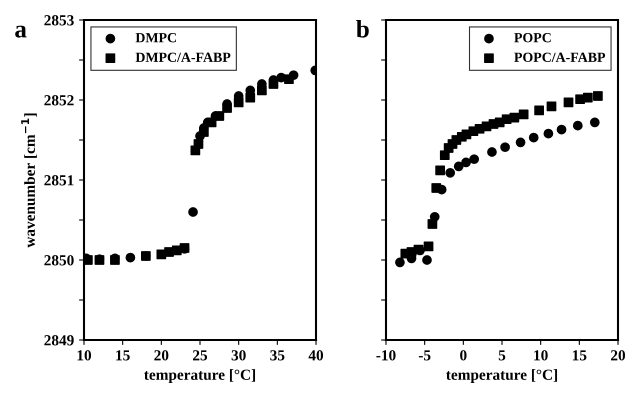 The image size is (634, 400). What do you see at coordinates (59, 180) in the screenshot?
I see `y-tick-label: 2851` at bounding box center [59, 180].